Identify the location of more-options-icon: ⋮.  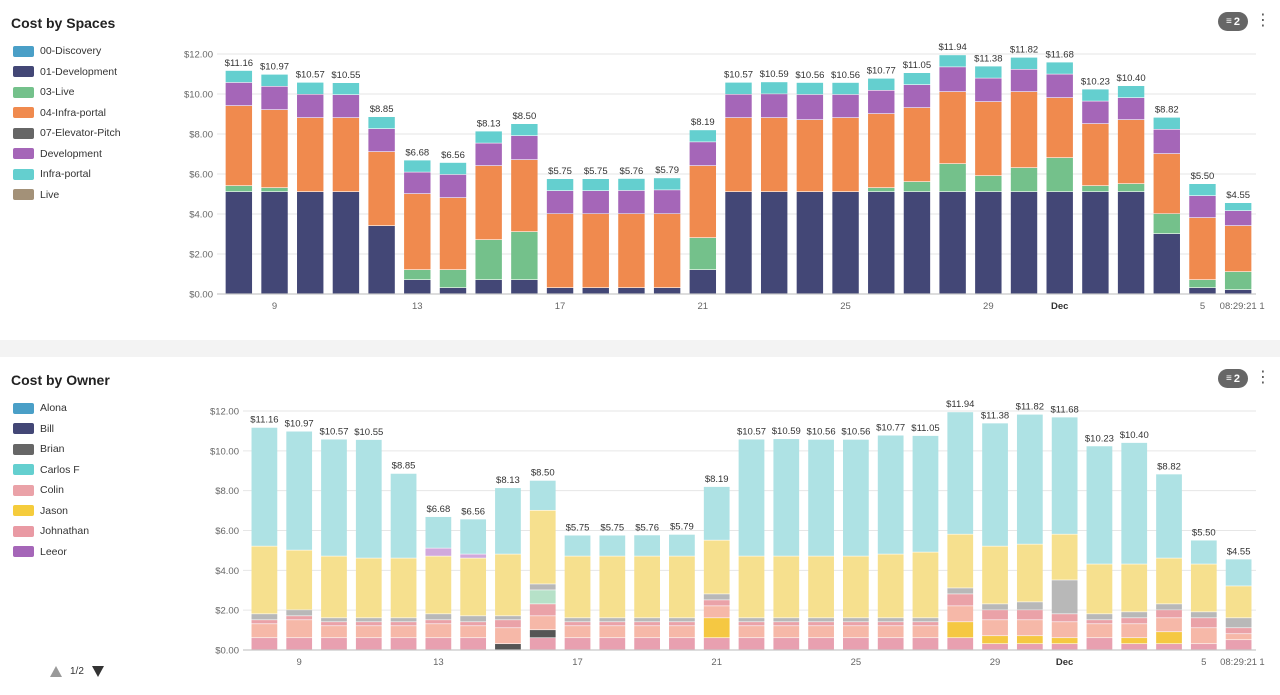
(1263, 20).